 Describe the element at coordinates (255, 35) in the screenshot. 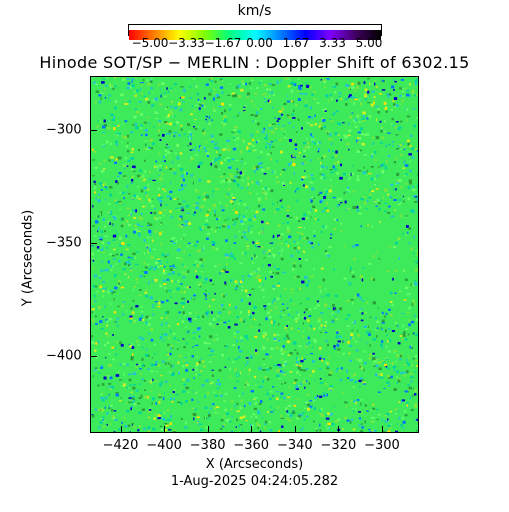

I see `colorbar-gradient` at that location.